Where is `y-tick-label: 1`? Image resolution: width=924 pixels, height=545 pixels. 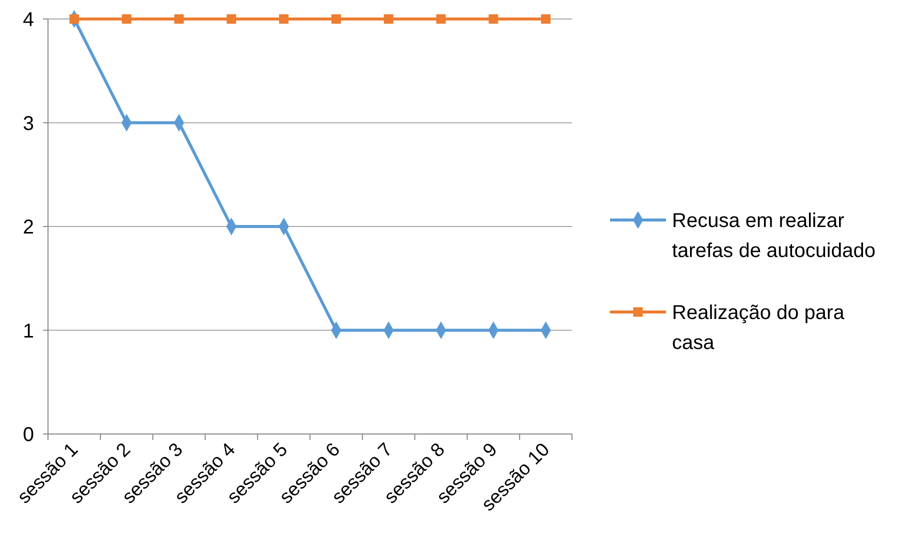 y-tick-label: 1 is located at coordinates (28, 331).